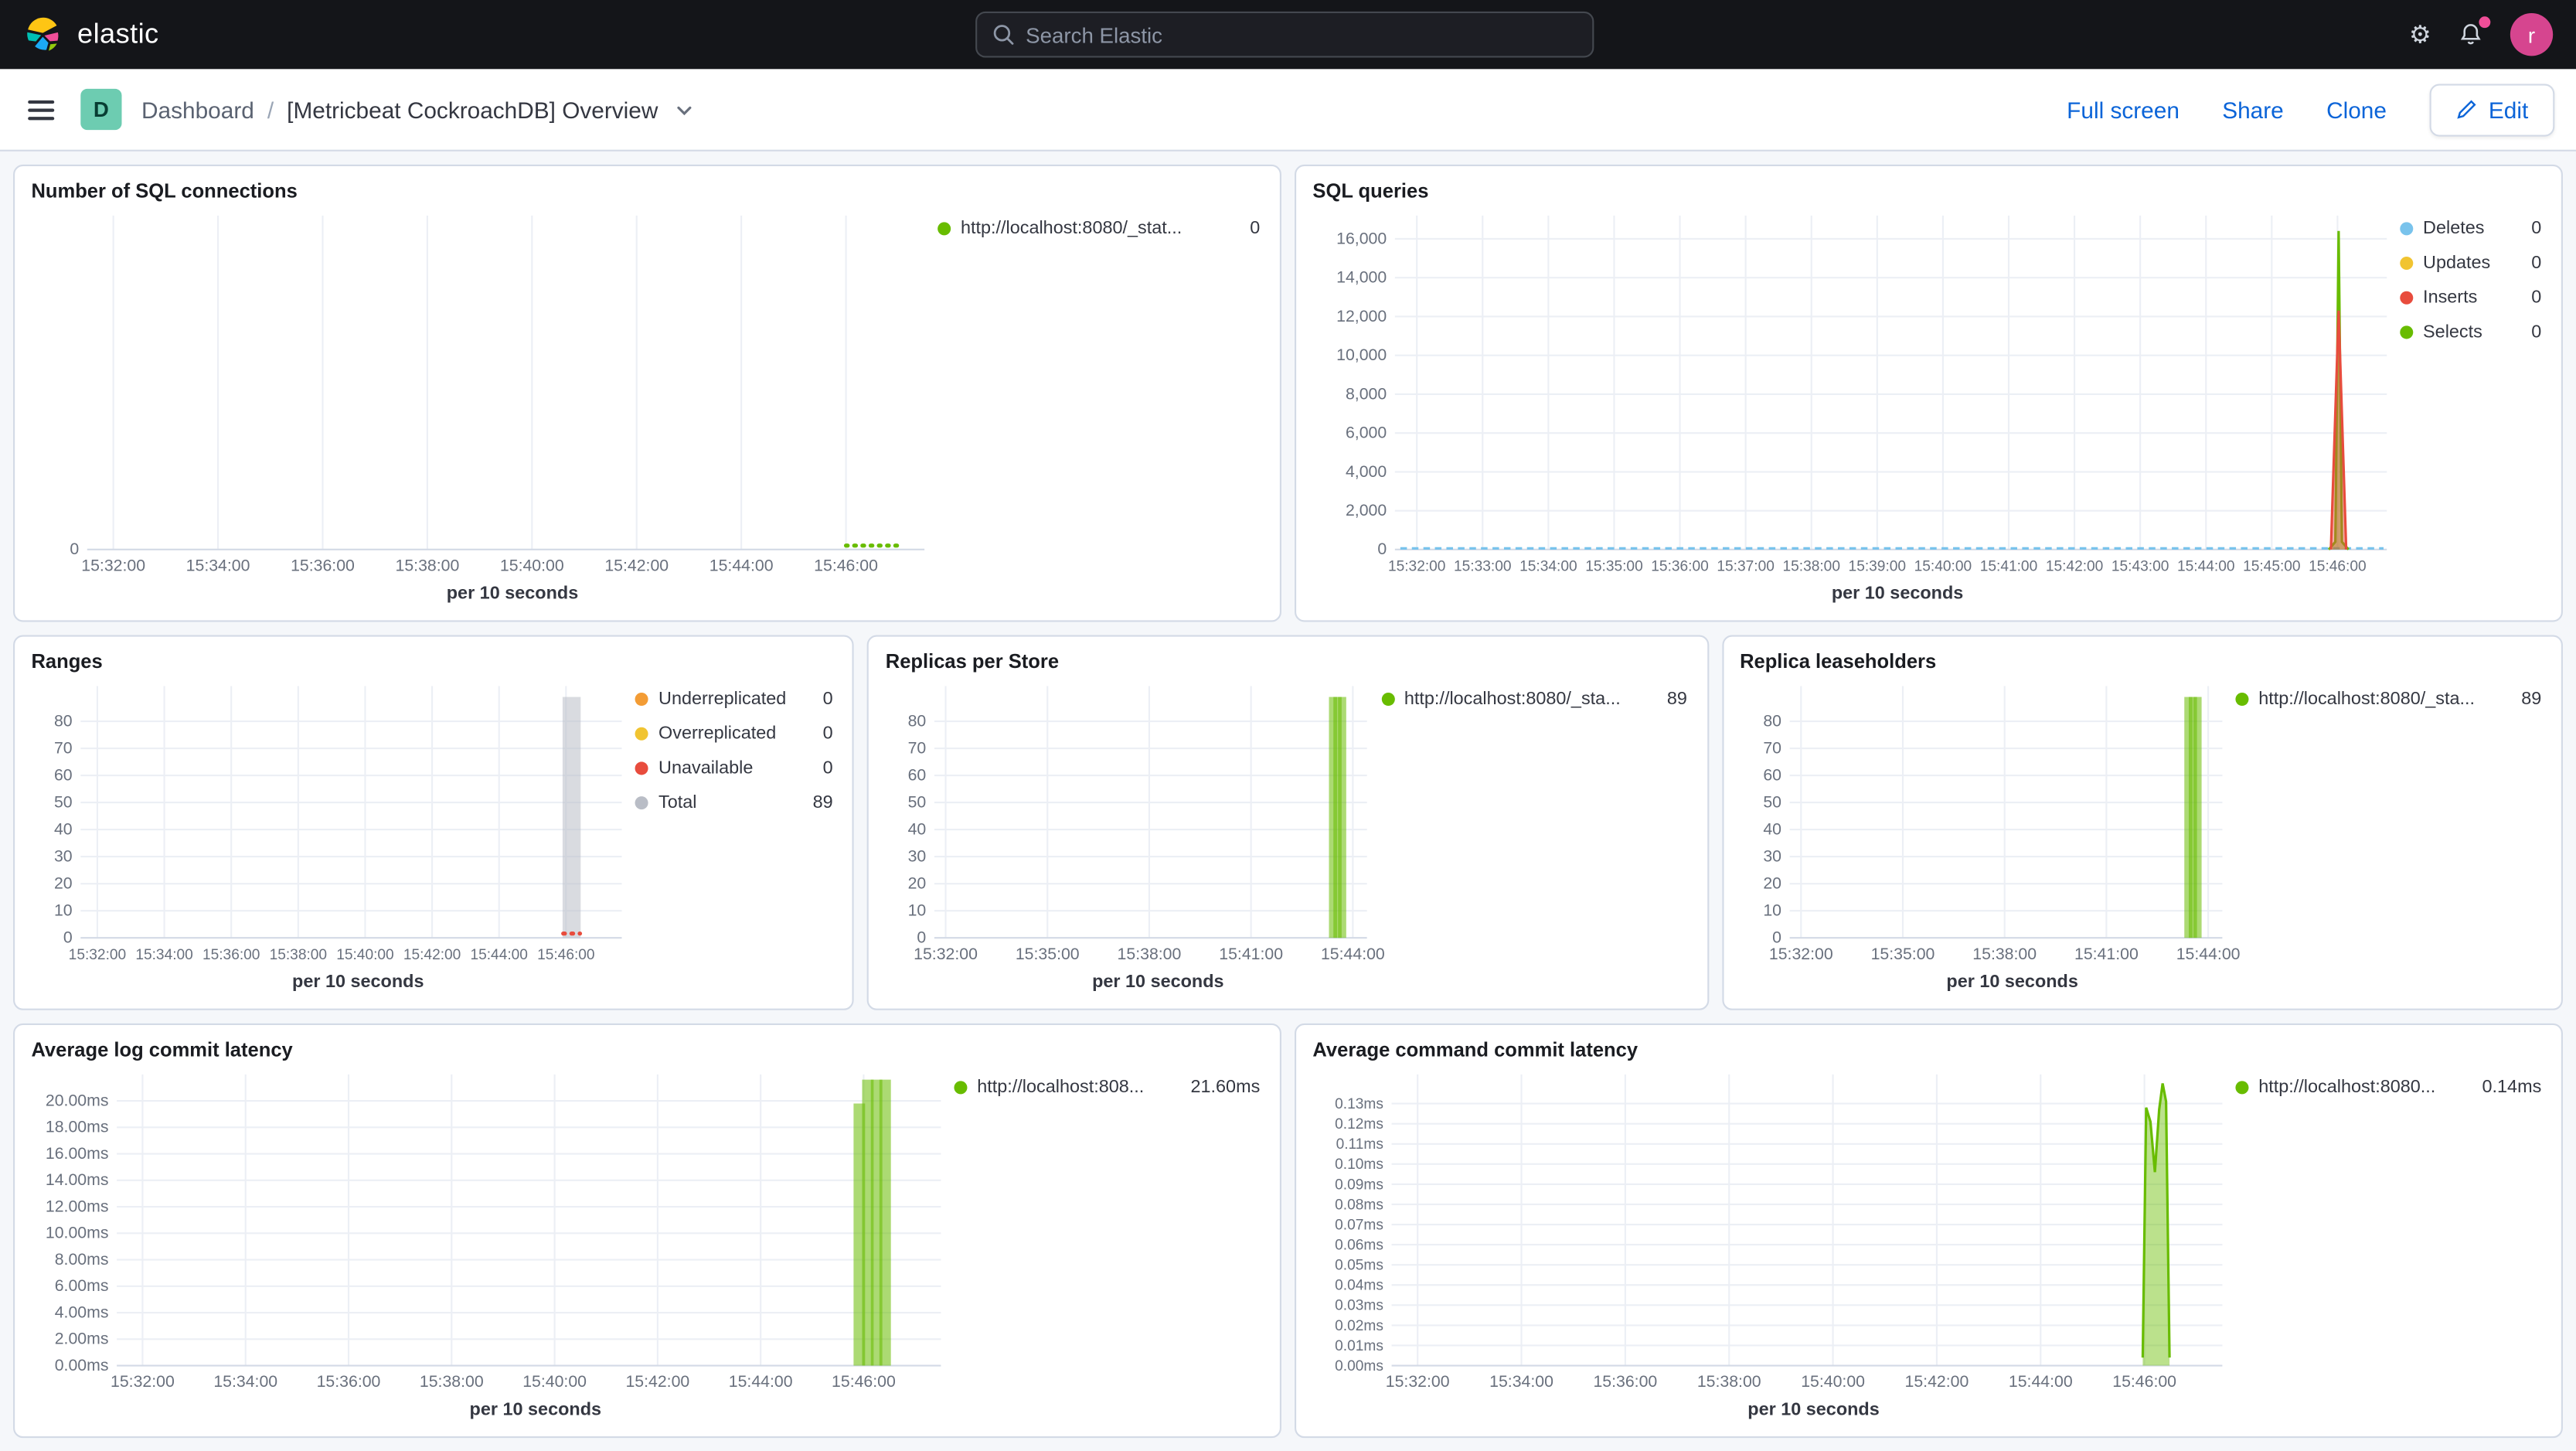 The image size is (2576, 1451). Describe the element at coordinates (2470, 229) in the screenshot. I see `legend-item: Deletes 0` at that location.